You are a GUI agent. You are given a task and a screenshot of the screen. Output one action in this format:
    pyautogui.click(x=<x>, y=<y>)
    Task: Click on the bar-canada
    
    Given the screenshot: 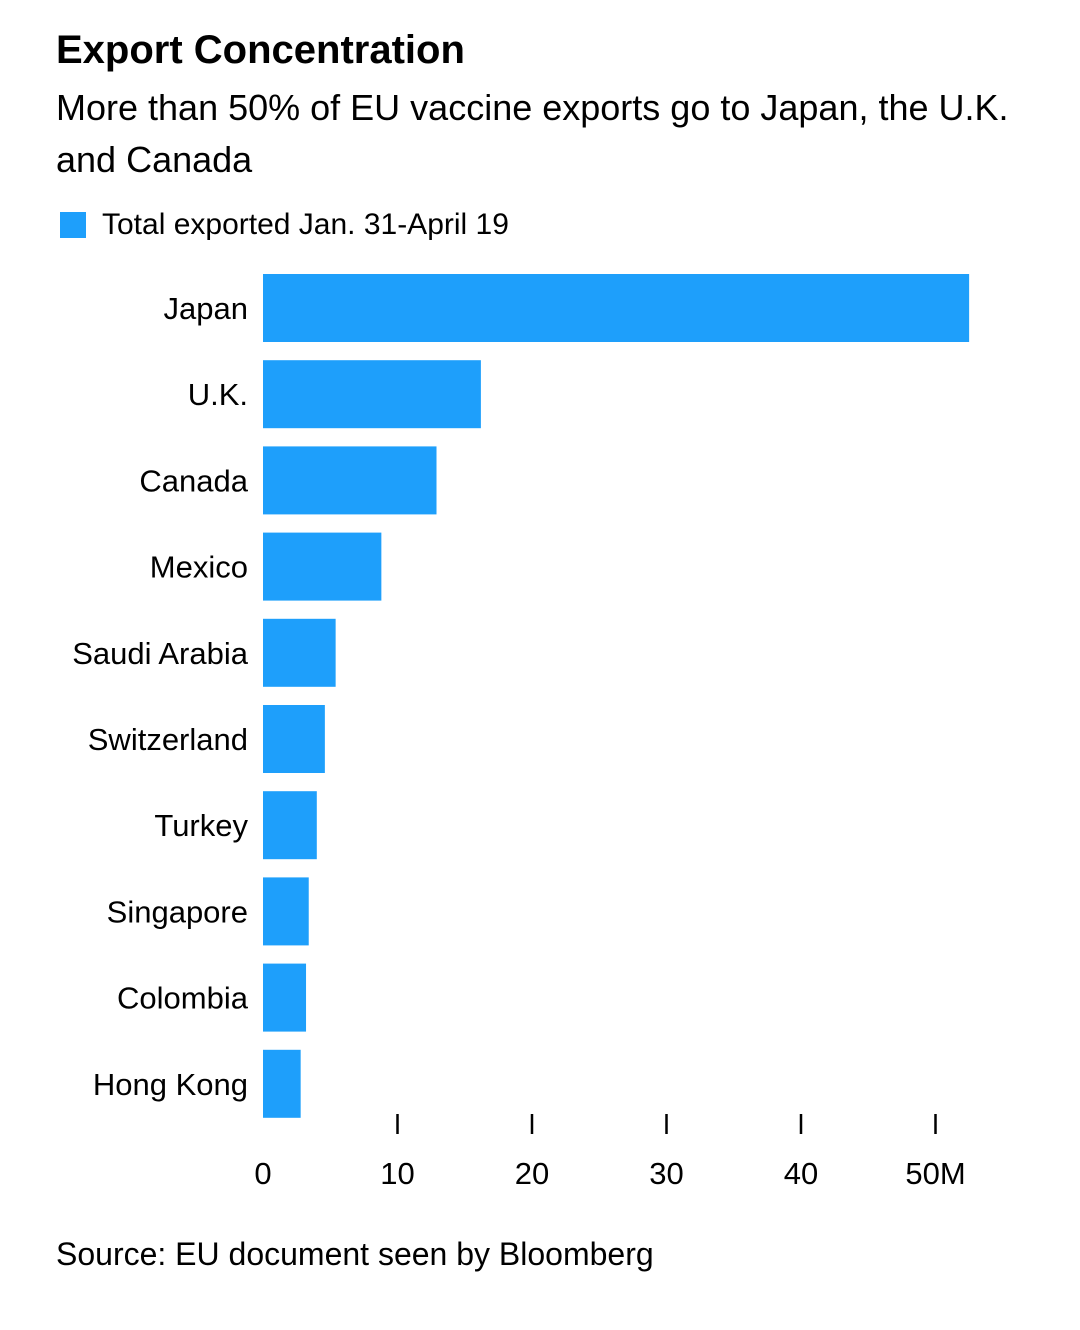 What is the action you would take?
    pyautogui.click(x=350, y=480)
    